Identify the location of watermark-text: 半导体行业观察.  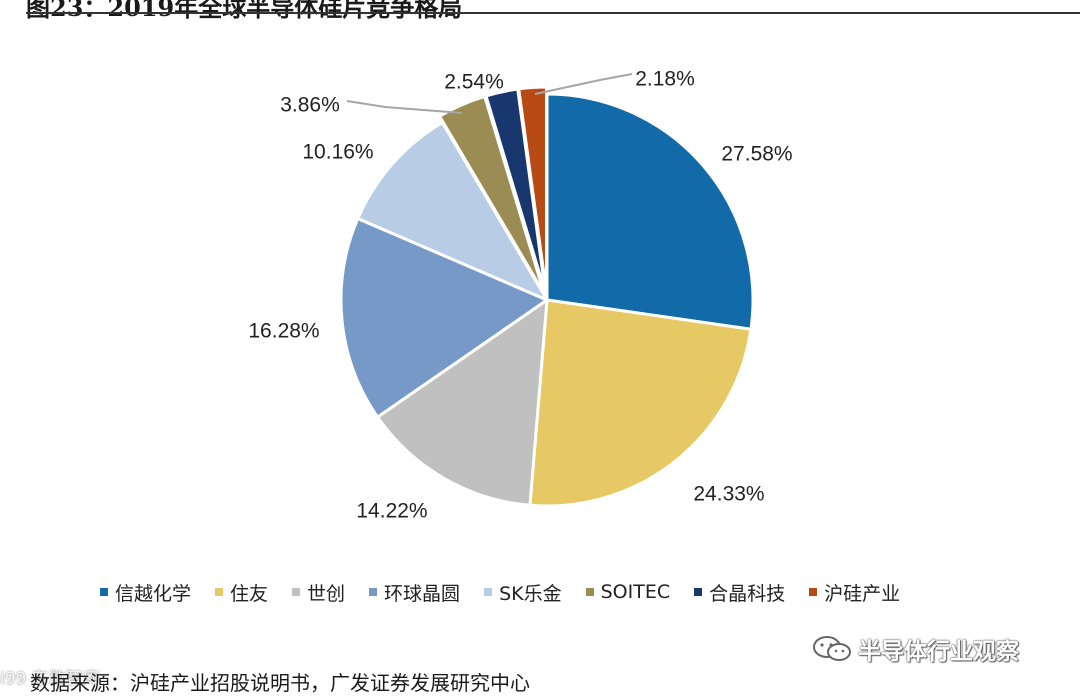
(938, 652).